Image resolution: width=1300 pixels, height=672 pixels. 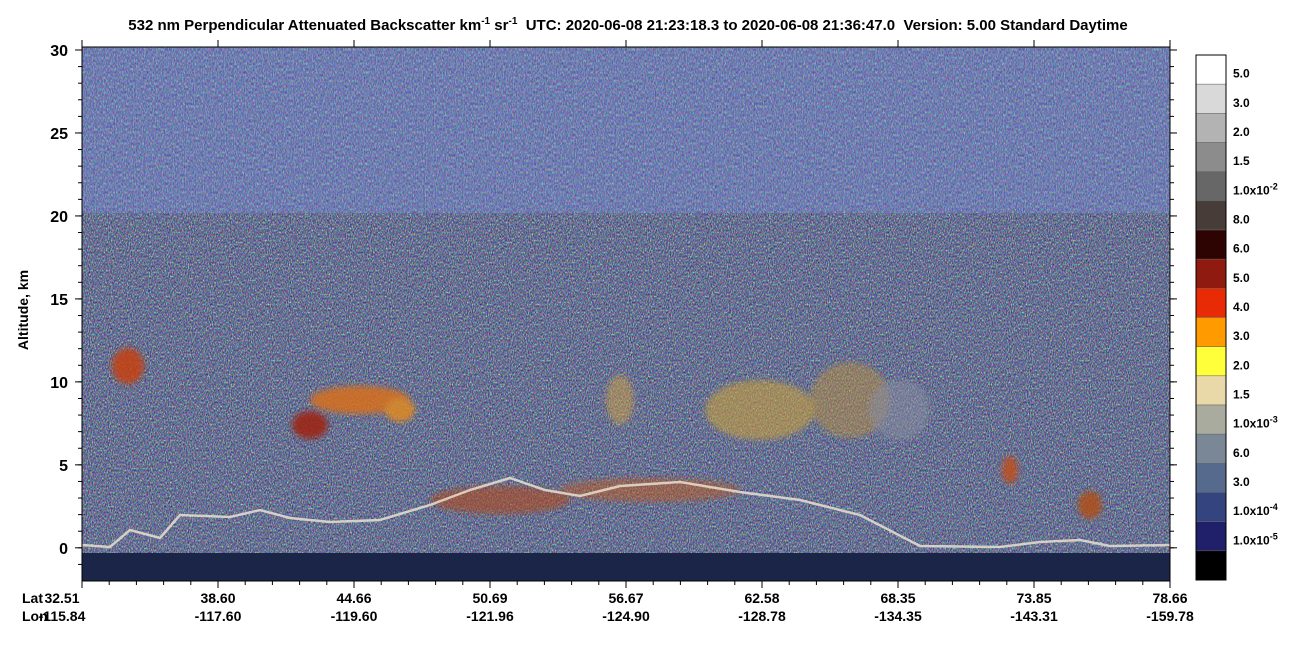 What do you see at coordinates (1274, 186) in the screenshot?
I see `colorbar-label-sup: -2` at bounding box center [1274, 186].